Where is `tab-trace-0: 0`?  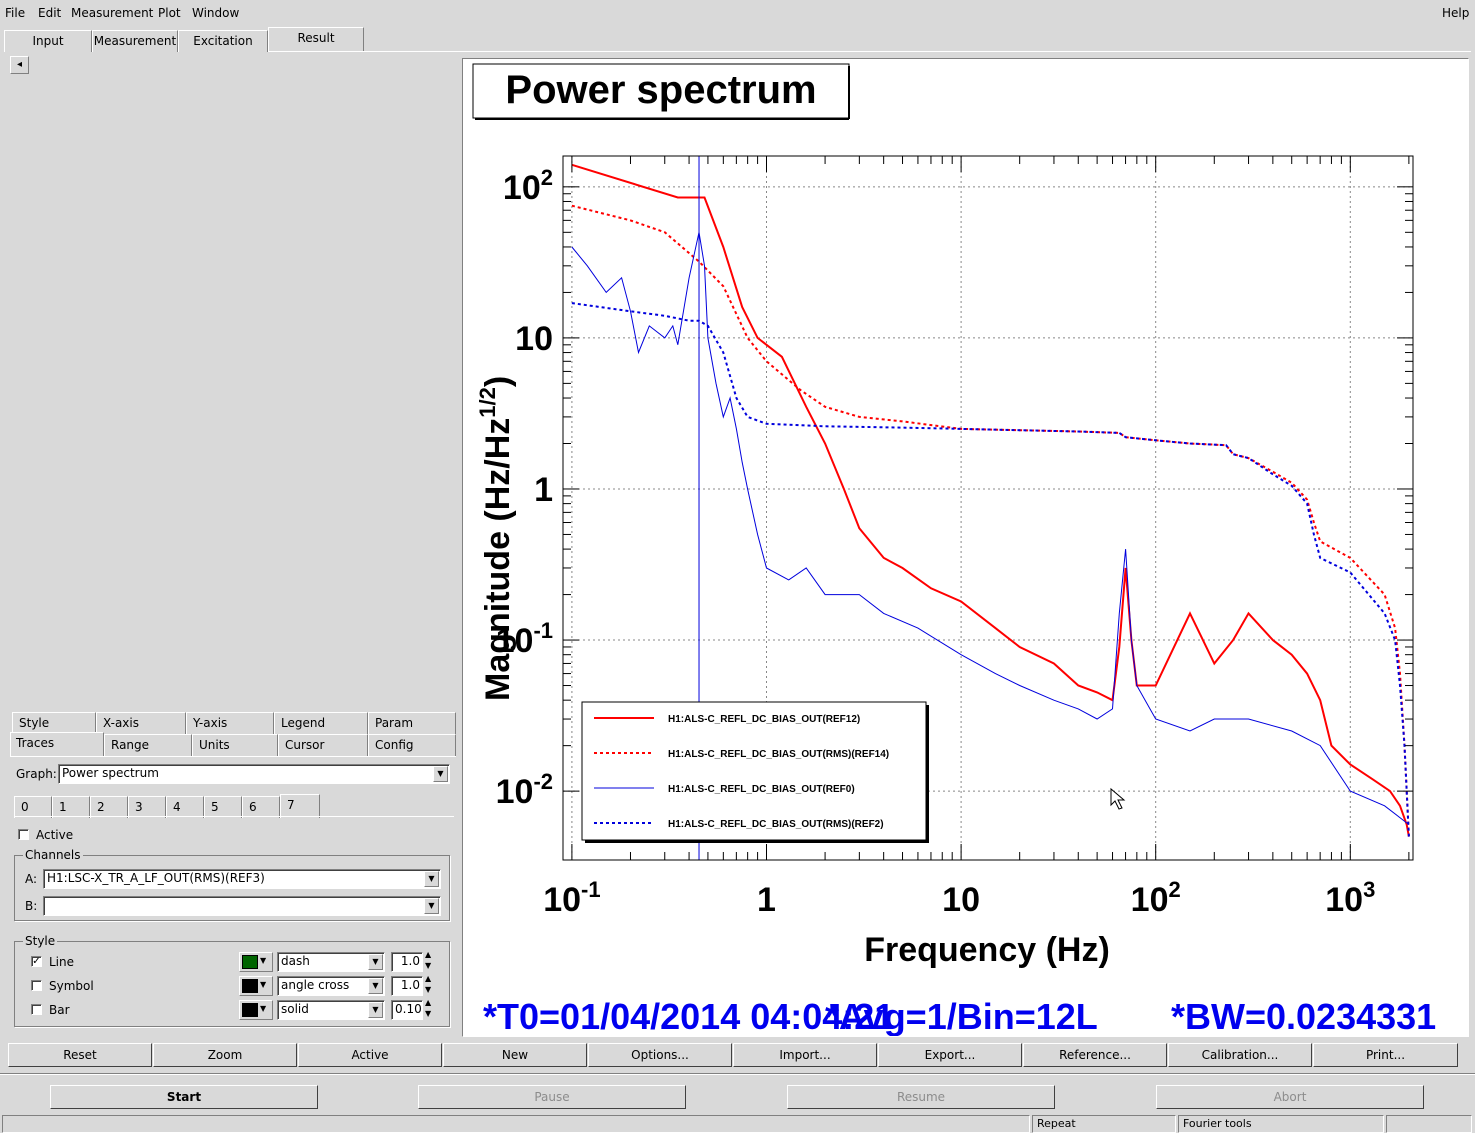 tab-trace-0: 0 is located at coordinates (33, 807).